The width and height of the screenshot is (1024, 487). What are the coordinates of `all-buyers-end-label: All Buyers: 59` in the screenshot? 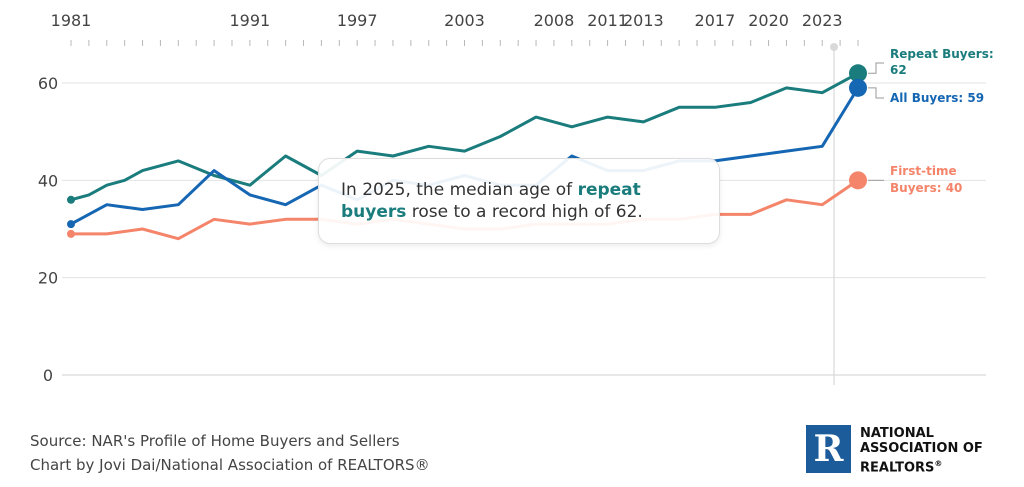 It's located at (937, 98).